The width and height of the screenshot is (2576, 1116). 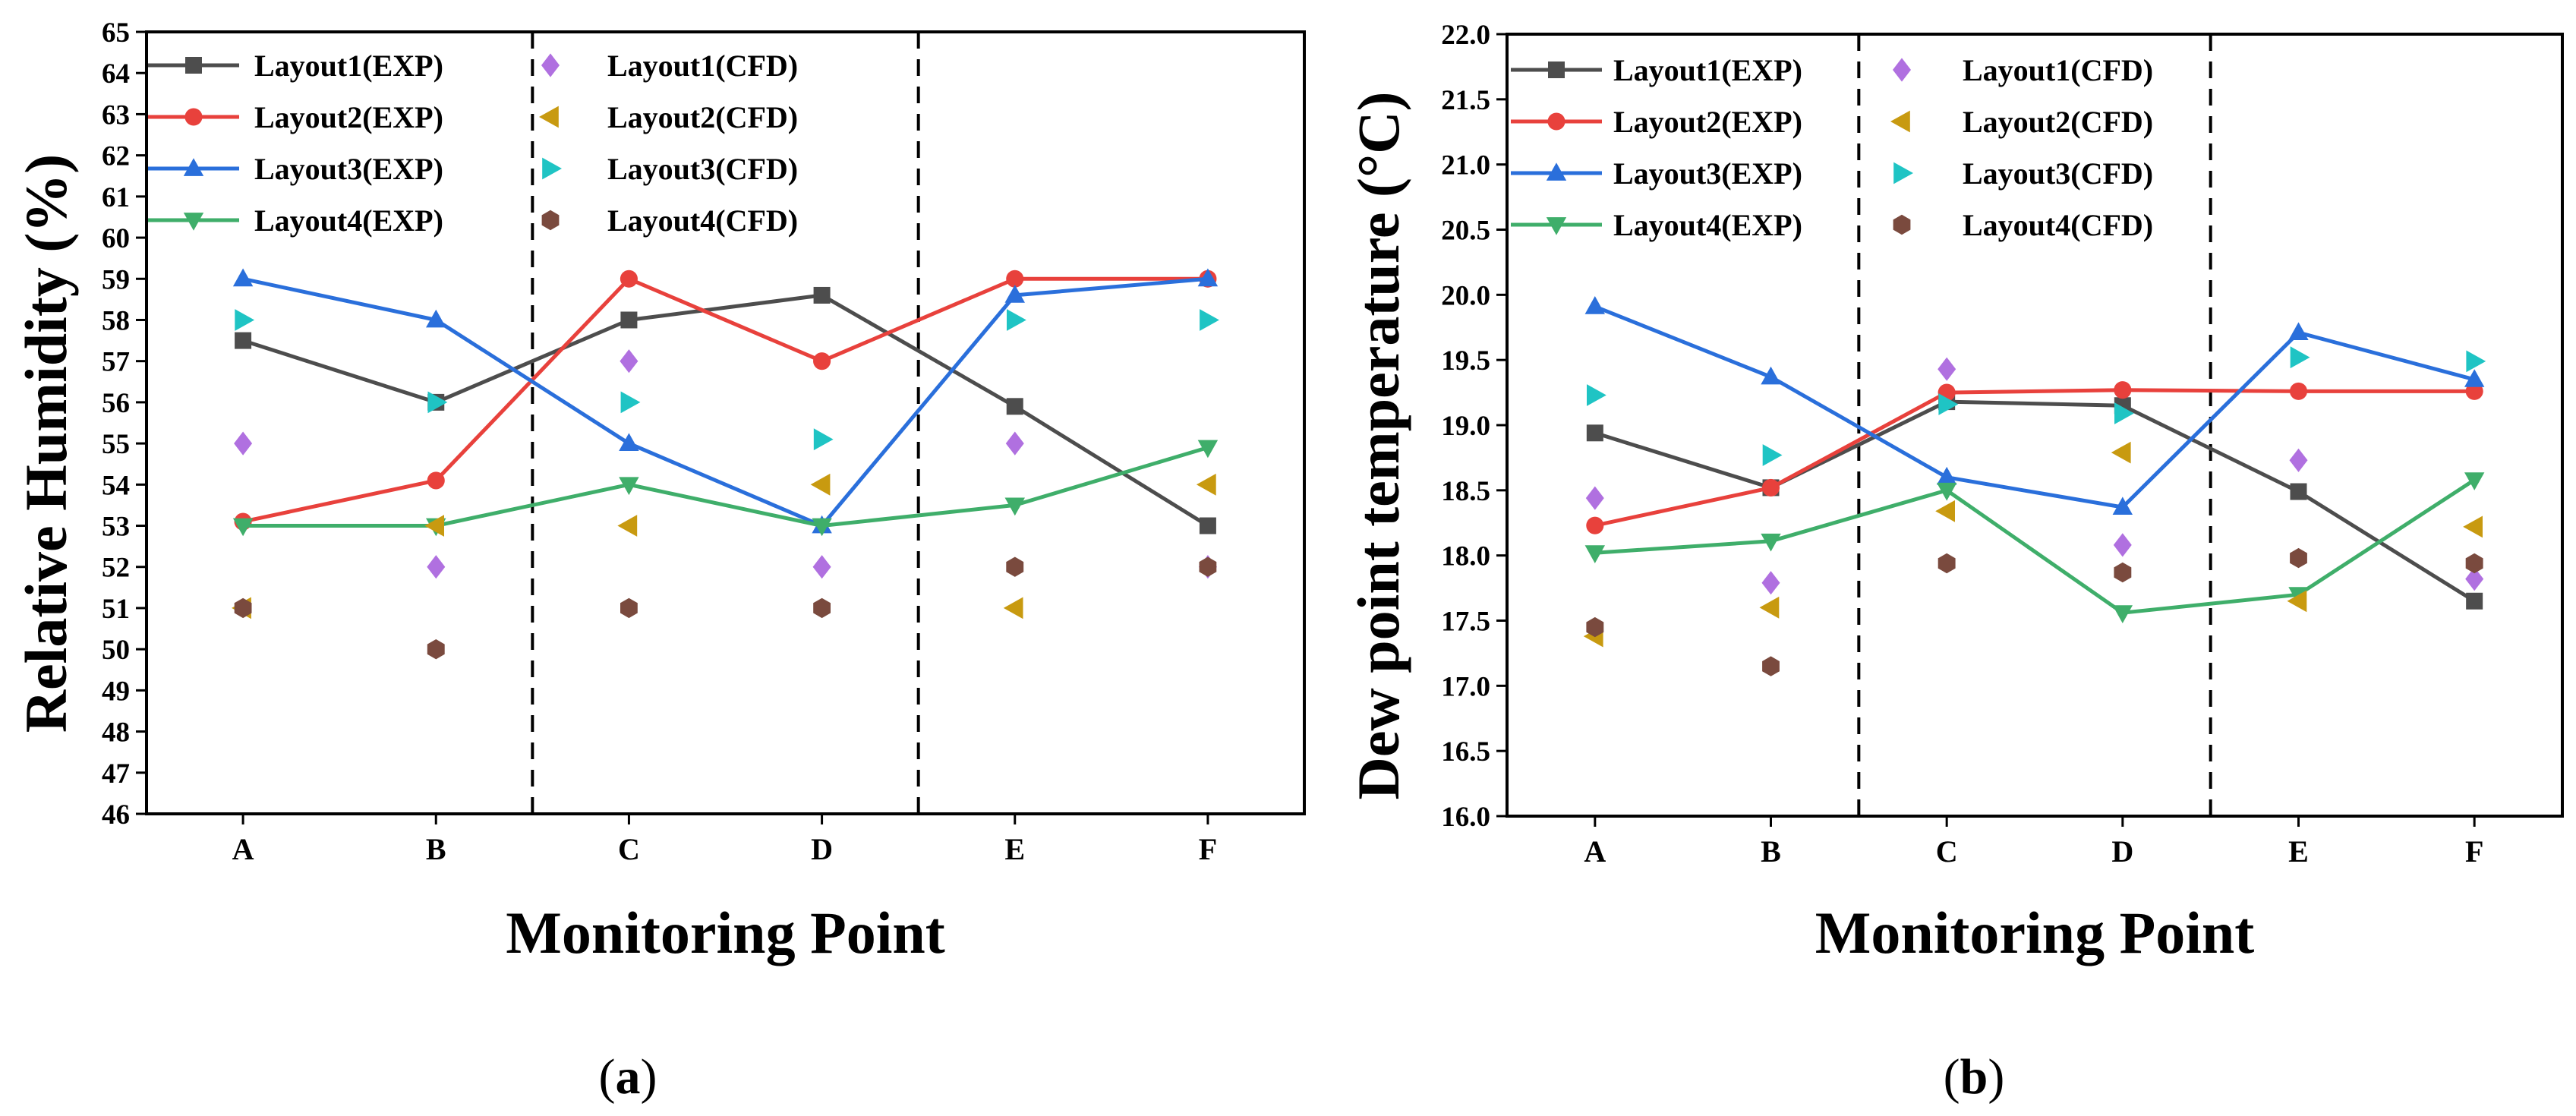 I want to click on legend-label-layout4-exp: Layout4(EXP), so click(x=348, y=220).